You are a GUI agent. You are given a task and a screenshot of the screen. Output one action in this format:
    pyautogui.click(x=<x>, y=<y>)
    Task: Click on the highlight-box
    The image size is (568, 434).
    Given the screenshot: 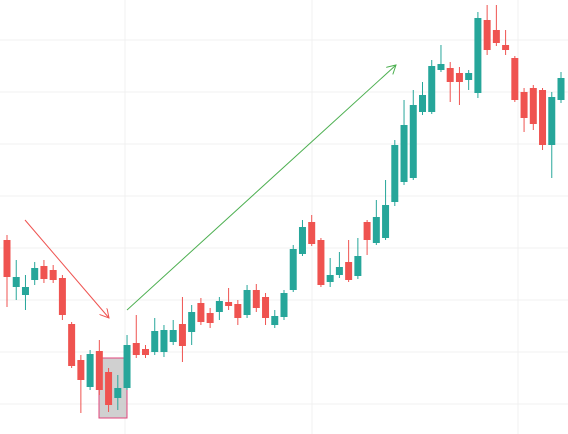 What is the action you would take?
    pyautogui.click(x=113, y=388)
    